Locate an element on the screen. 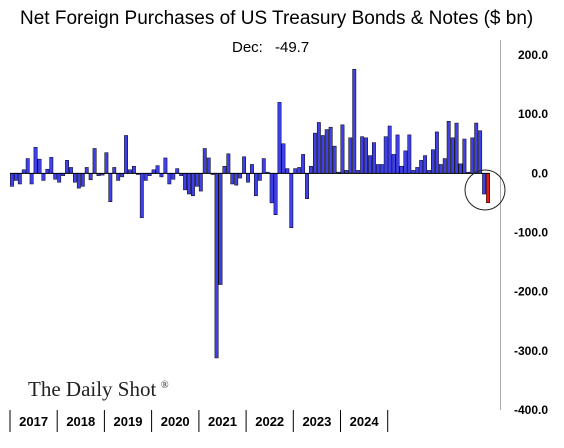 The height and width of the screenshot is (448, 564). x-tick-label: 2019 is located at coordinates (128, 421).